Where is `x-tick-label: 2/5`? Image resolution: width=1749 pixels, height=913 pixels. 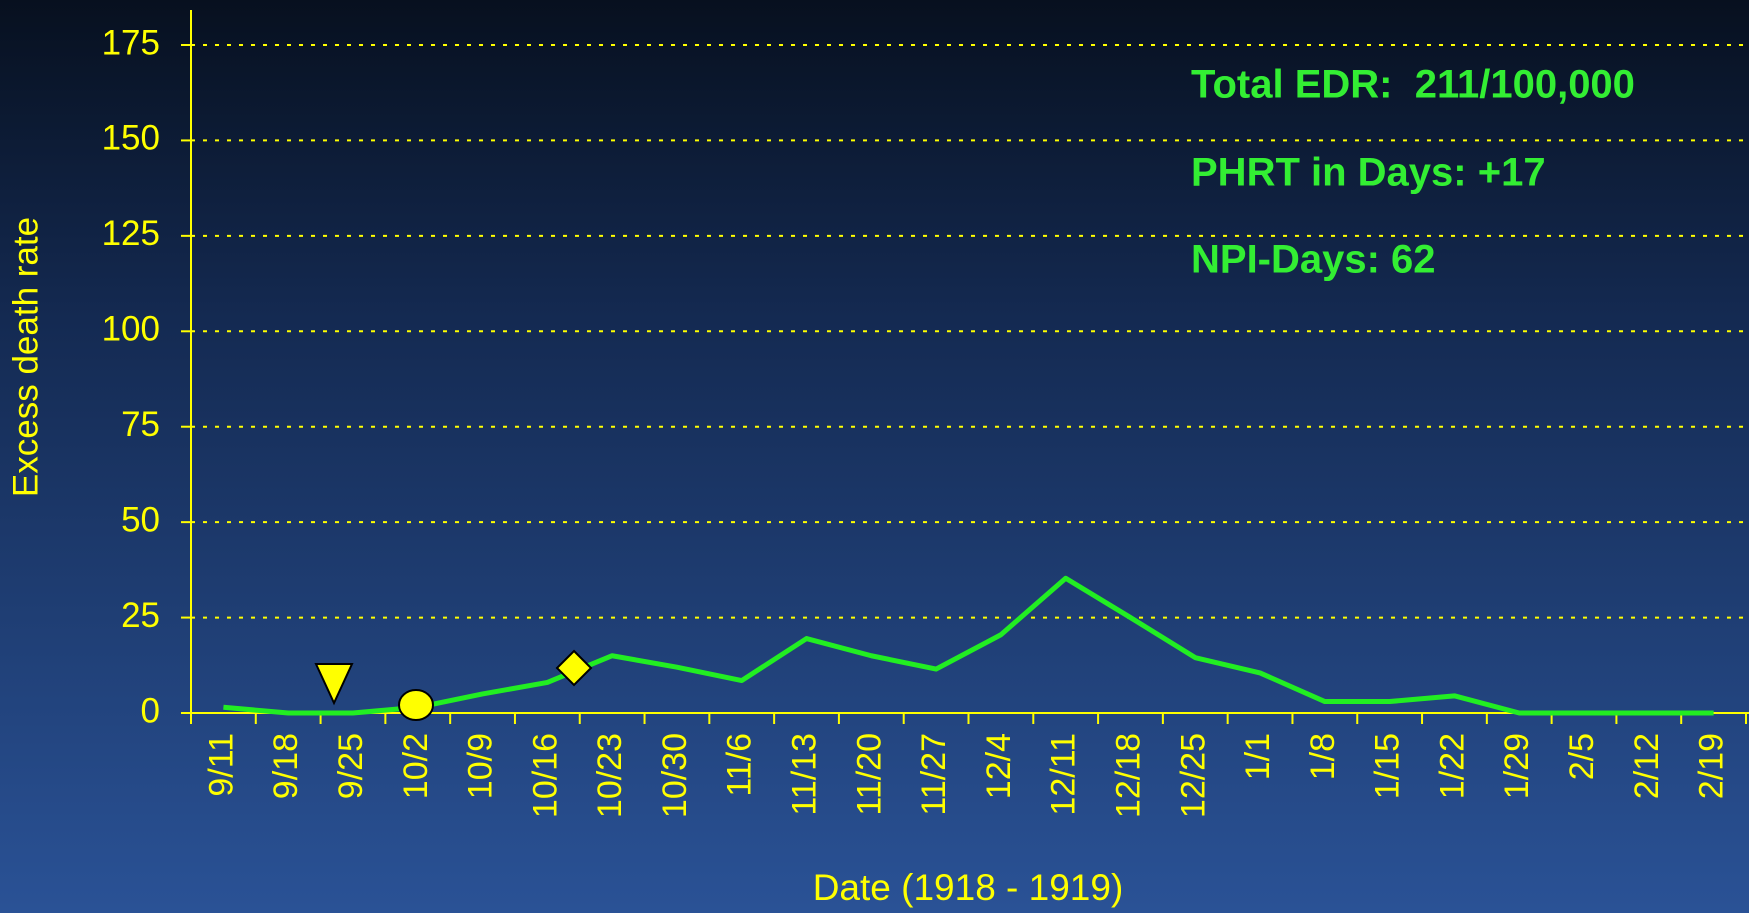 x-tick-label: 2/5 is located at coordinates (1582, 756).